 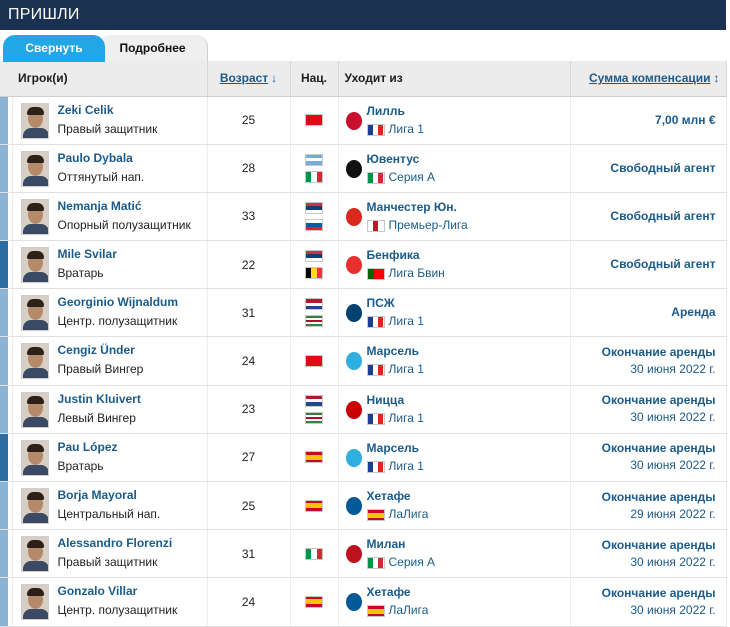 What do you see at coordinates (386, 544) in the screenshot?
I see `club-name: Милан` at bounding box center [386, 544].